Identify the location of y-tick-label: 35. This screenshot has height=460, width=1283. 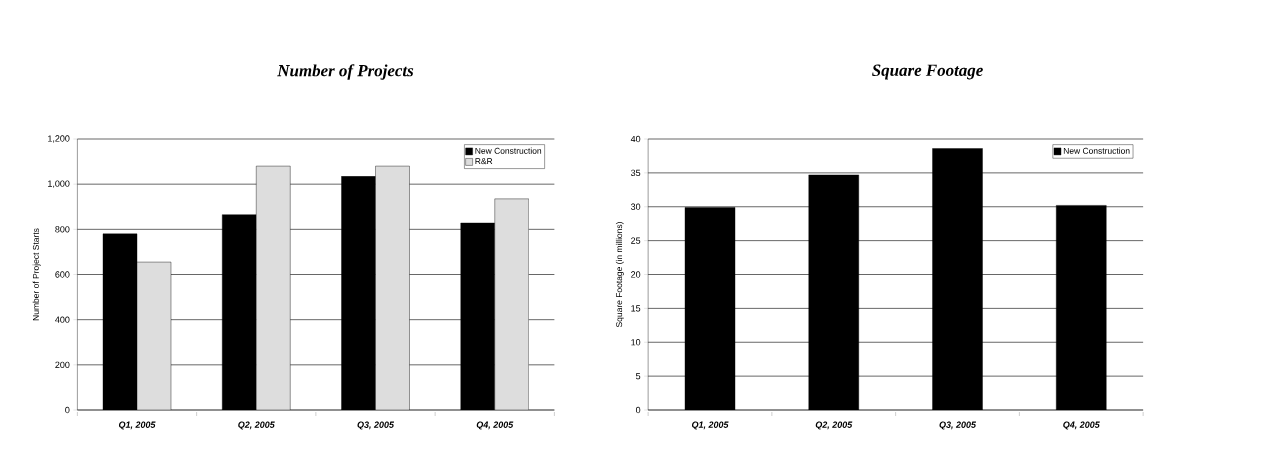
(635, 173).